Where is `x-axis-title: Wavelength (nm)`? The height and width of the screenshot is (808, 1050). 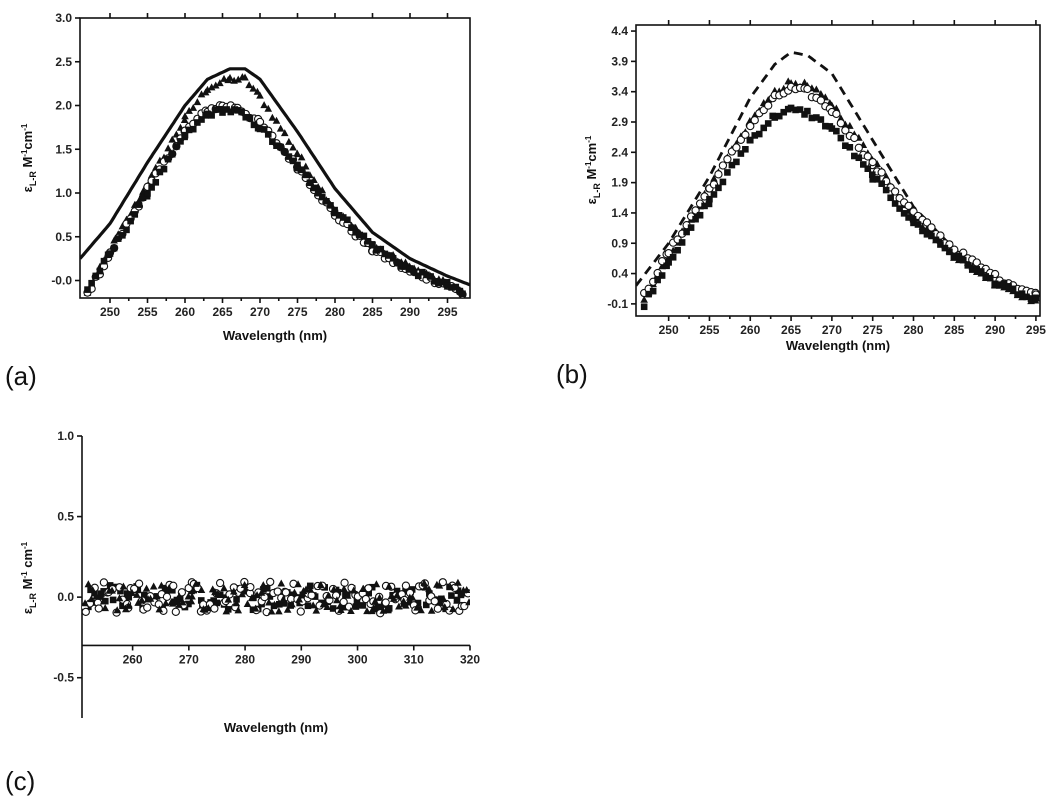 x-axis-title: Wavelength (nm) is located at coordinates (838, 345).